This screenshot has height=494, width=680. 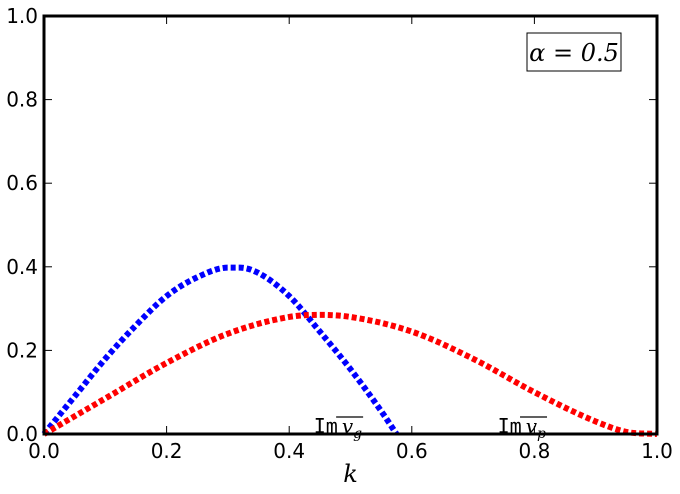 I want to click on parameter-box-frame, so click(x=574, y=52).